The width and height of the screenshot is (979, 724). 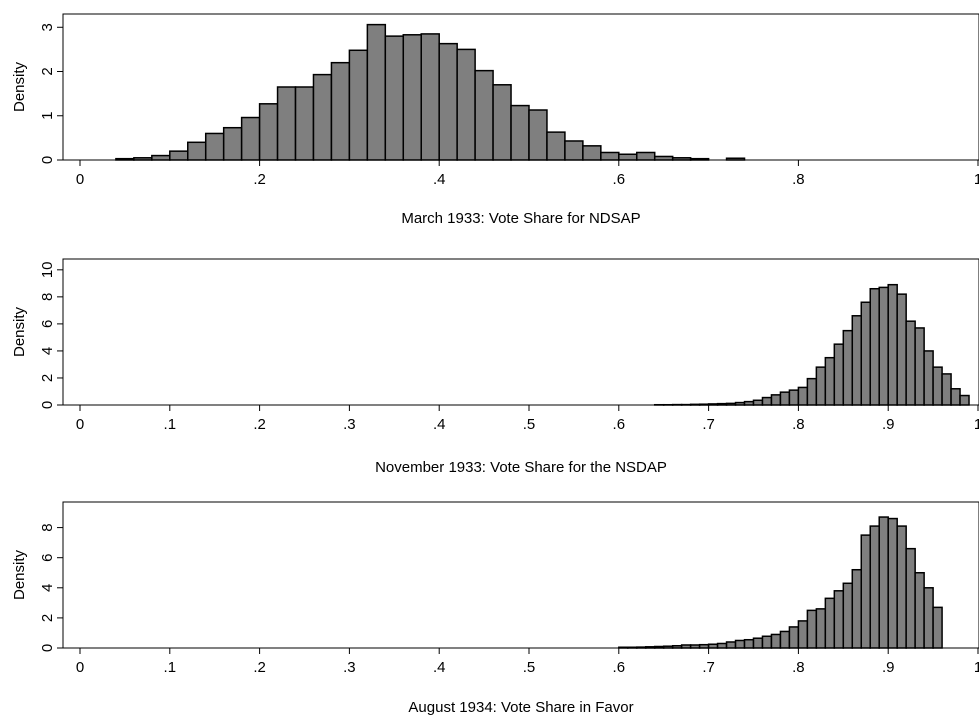 What do you see at coordinates (708, 424) in the screenshot?
I see `x-tick-label: .7` at bounding box center [708, 424].